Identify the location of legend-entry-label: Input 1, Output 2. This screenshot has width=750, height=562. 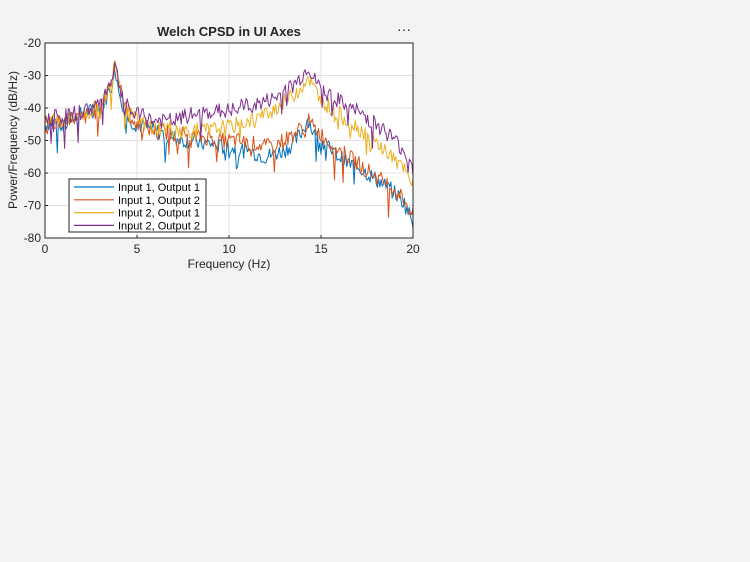
(159, 201).